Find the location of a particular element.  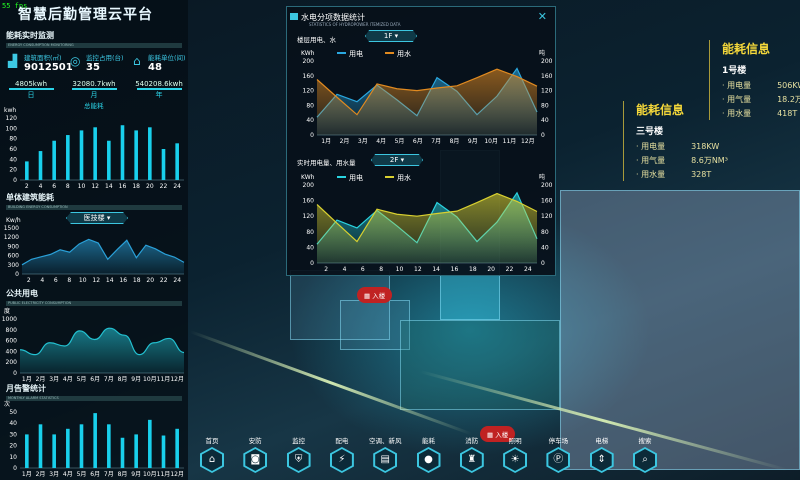

period-day: 4805kwh 日 is located at coordinates (31, 90).